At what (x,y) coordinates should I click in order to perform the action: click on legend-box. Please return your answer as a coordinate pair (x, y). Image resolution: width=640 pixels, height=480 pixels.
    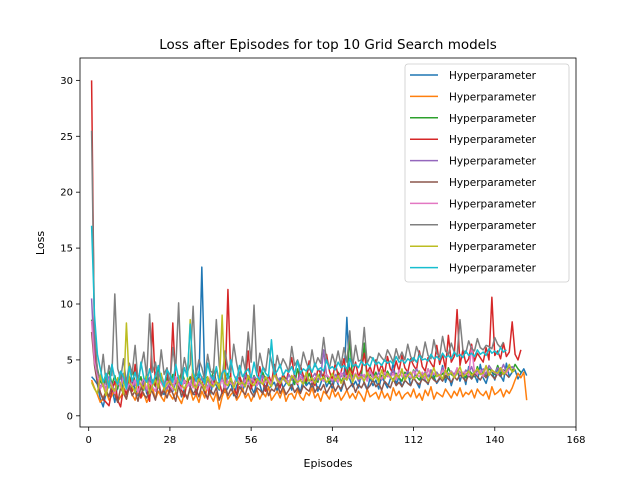
    Looking at the image, I should click on (487, 173).